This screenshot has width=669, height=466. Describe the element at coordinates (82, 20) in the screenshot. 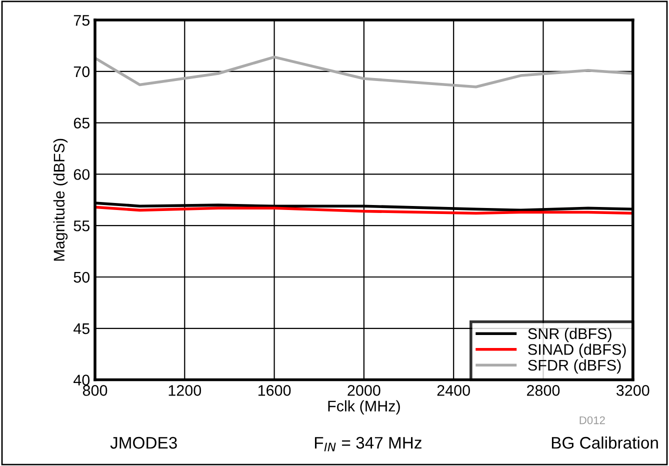

I see `y-tick-label: 75` at that location.